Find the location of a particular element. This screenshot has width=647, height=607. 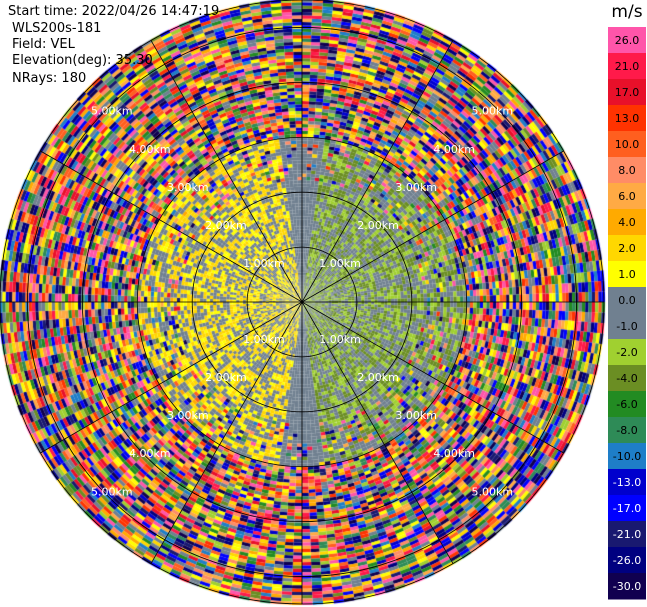

colorbar-tick-label: -6.0 is located at coordinates (626, 404).